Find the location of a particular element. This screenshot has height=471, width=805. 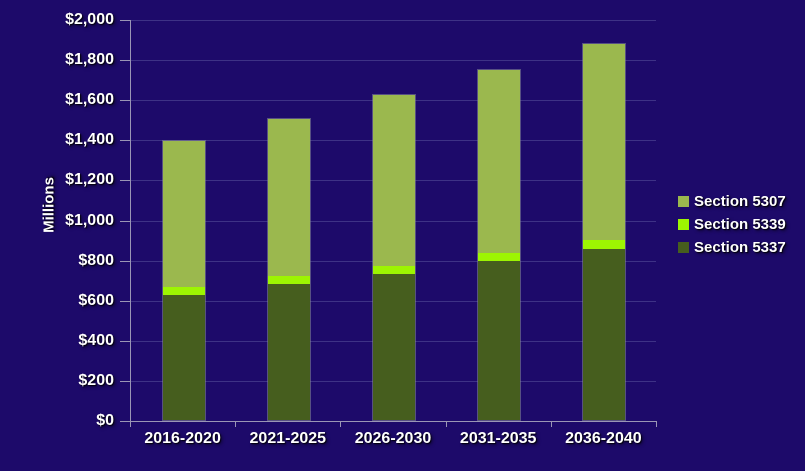

bar-2021-2025 is located at coordinates (288, 269).